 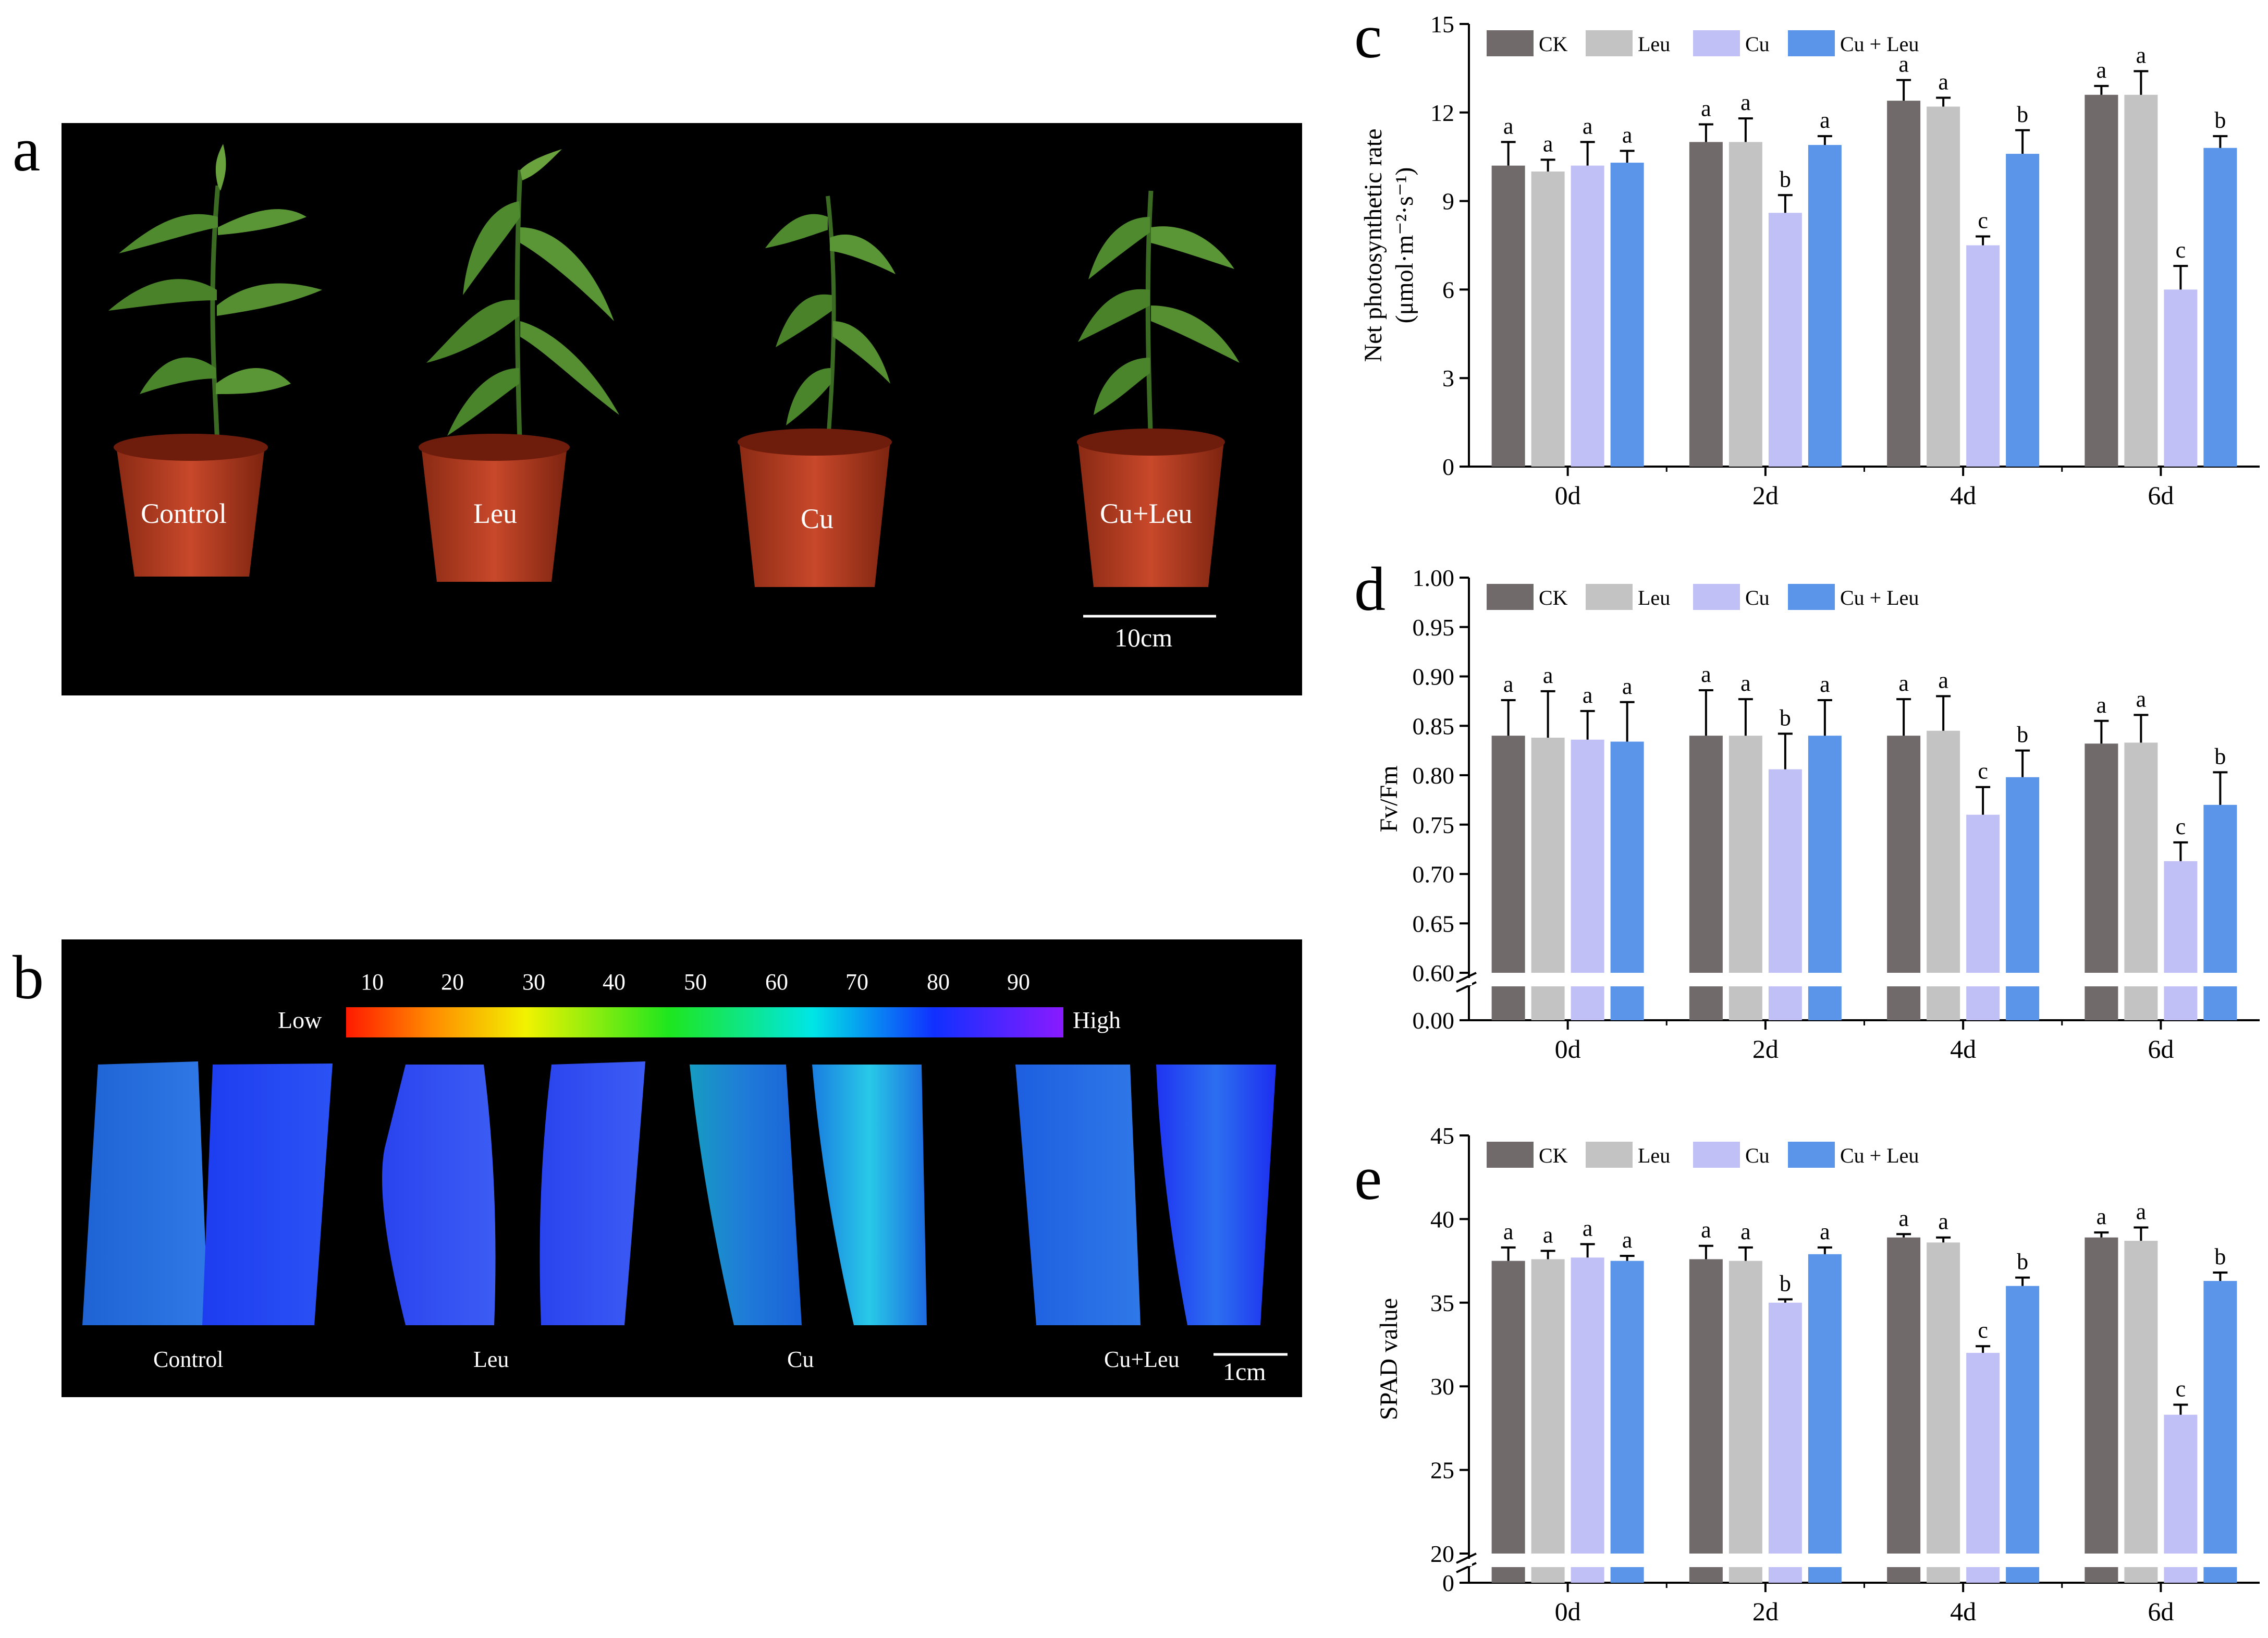 I want to click on legend-label: CK, so click(x=1553, y=44).